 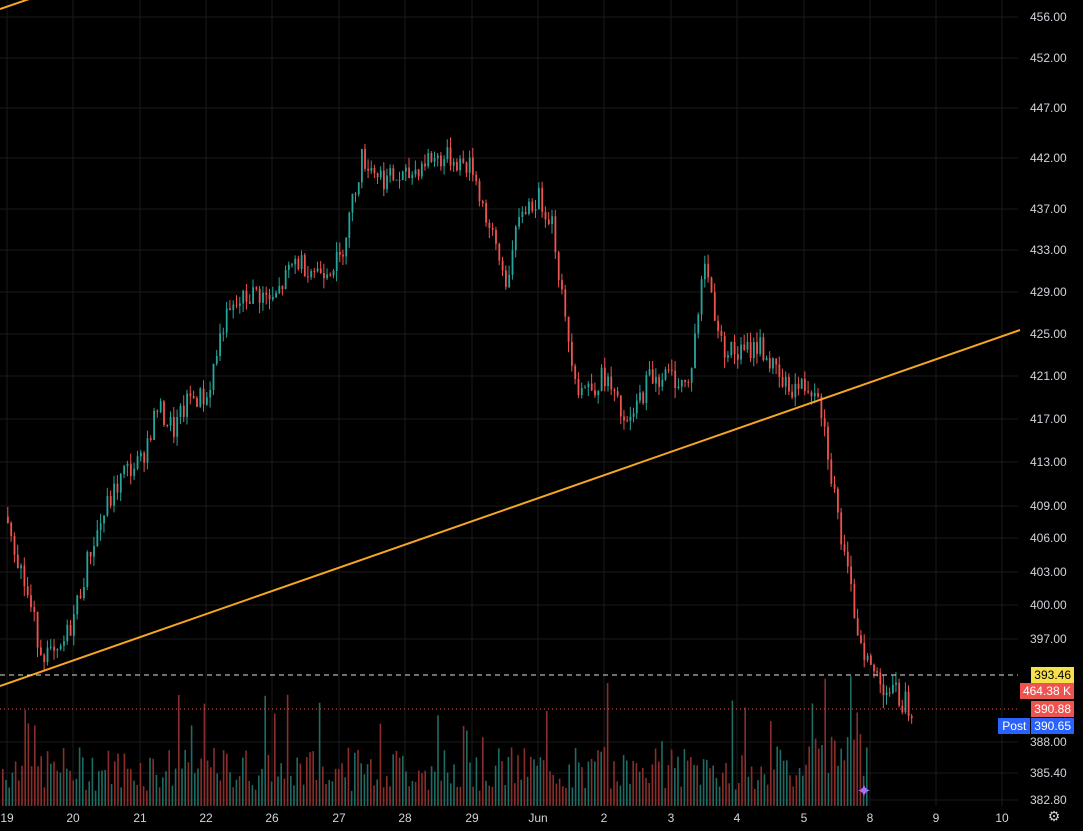 I want to click on ai-sparkle-icon: ✦, so click(x=864, y=791).